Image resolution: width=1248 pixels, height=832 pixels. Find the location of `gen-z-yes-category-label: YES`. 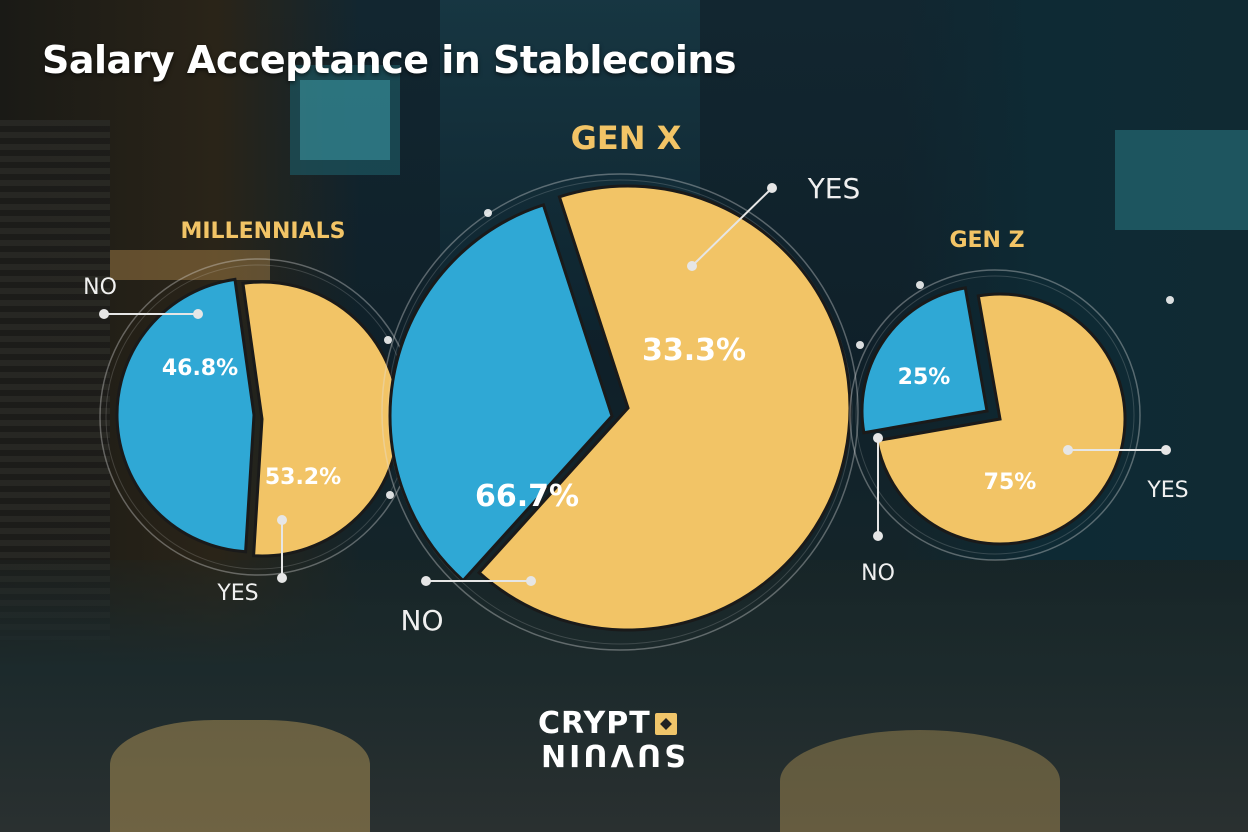

gen-z-yes-category-label: YES is located at coordinates (1167, 490).